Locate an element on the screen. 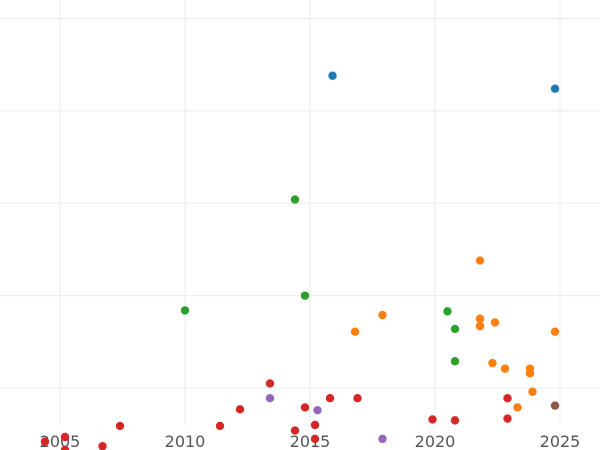  x-tick-label: 2025 is located at coordinates (560, 441).